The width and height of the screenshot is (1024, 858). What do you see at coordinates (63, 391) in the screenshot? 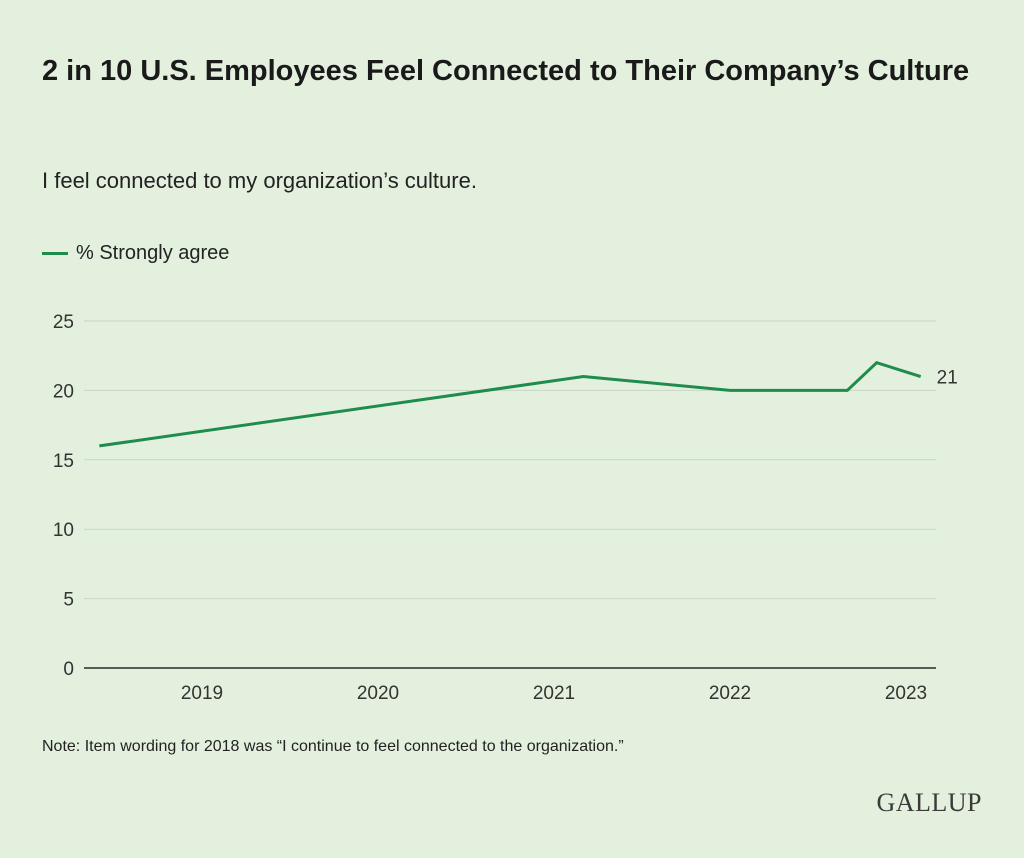
I see `y-tick-label: 20` at bounding box center [63, 391].